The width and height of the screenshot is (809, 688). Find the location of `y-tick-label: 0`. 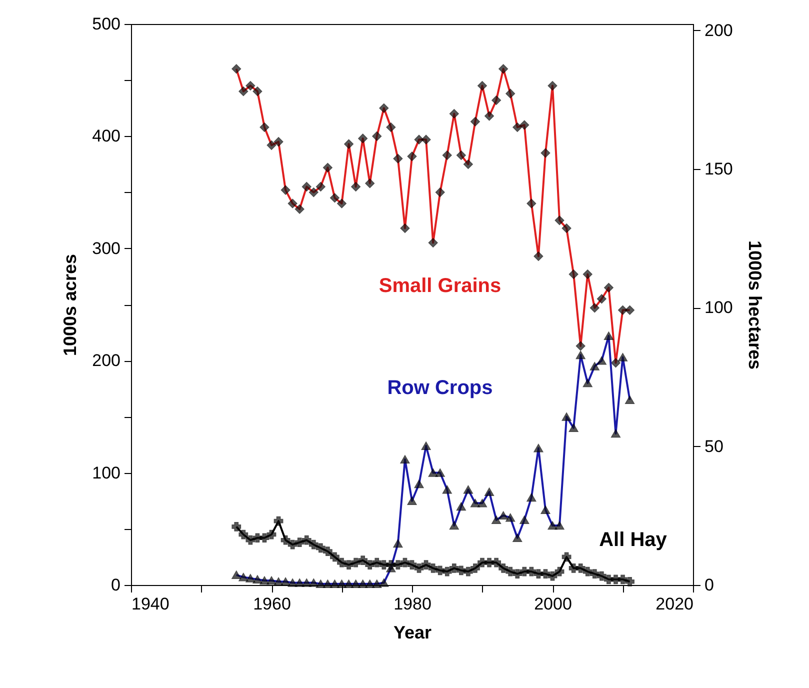

y-tick-label: 0 is located at coordinates (115, 585).